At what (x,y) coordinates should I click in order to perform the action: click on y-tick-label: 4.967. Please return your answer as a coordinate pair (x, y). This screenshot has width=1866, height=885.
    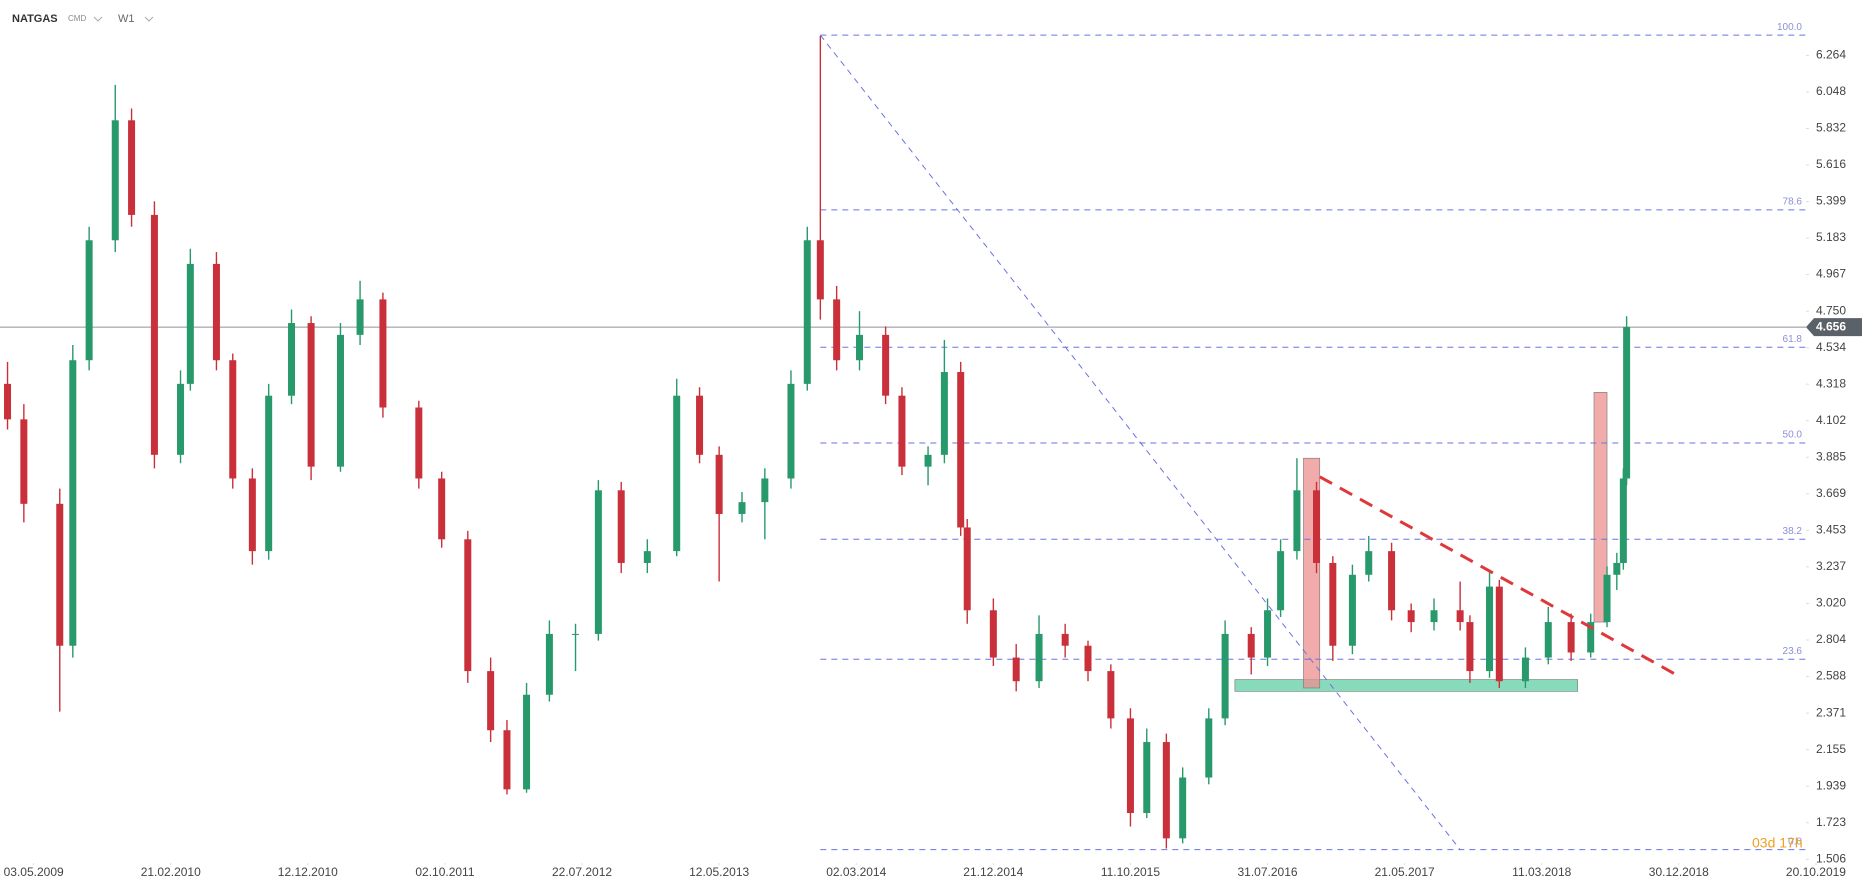
    Looking at the image, I should click on (1831, 274).